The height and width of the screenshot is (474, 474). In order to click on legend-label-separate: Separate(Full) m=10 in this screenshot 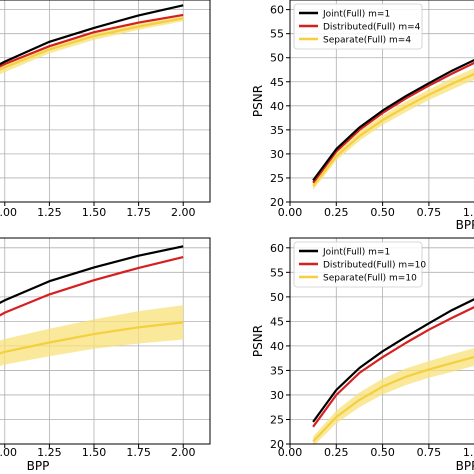, I will do `click(370, 279)`.